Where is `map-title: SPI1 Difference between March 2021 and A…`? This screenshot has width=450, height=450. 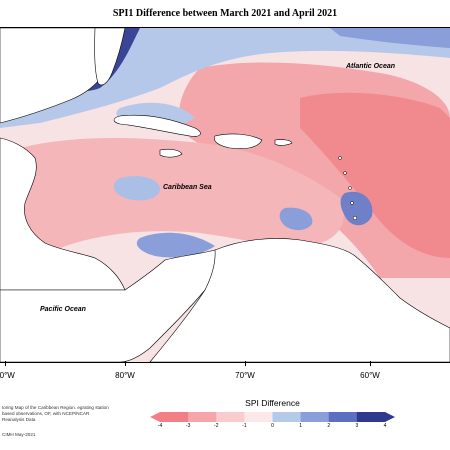
map-title: SPI1 Difference between March 2021 and A… is located at coordinates (225, 13).